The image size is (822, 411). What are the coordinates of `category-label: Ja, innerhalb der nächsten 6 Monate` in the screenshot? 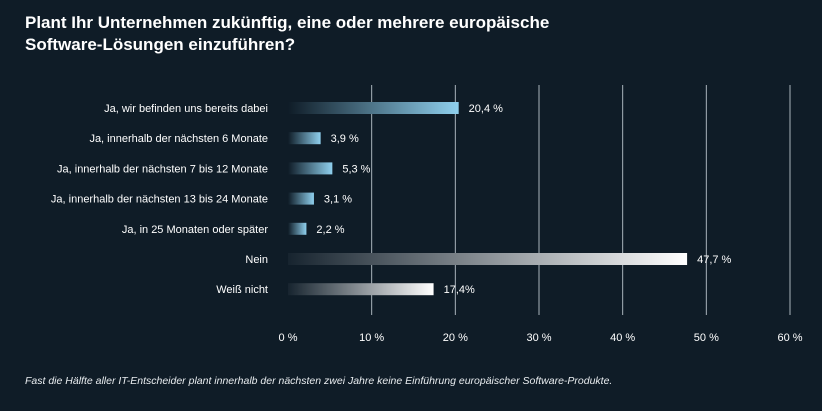 It's located at (178, 139).